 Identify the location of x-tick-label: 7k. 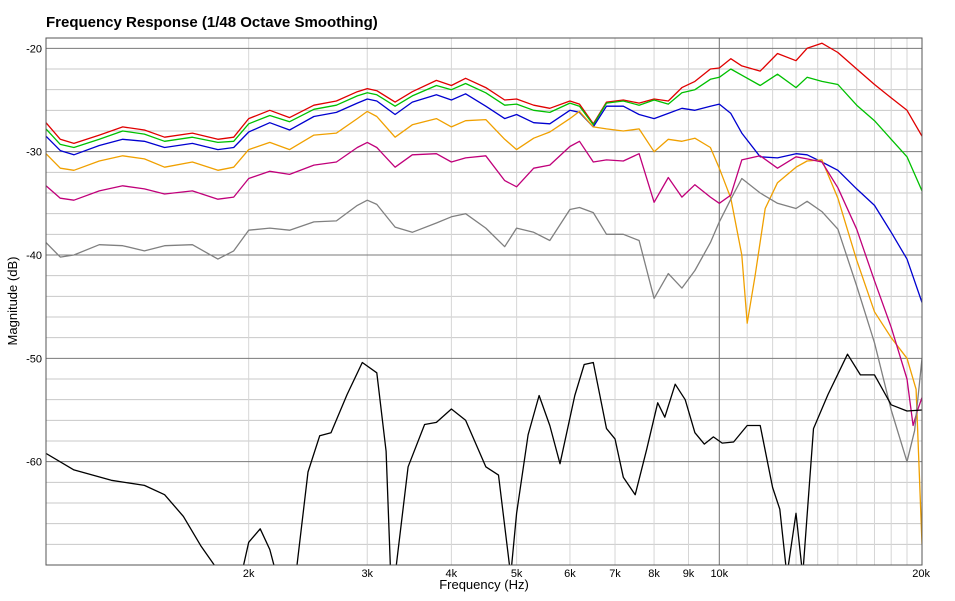
(615, 574).